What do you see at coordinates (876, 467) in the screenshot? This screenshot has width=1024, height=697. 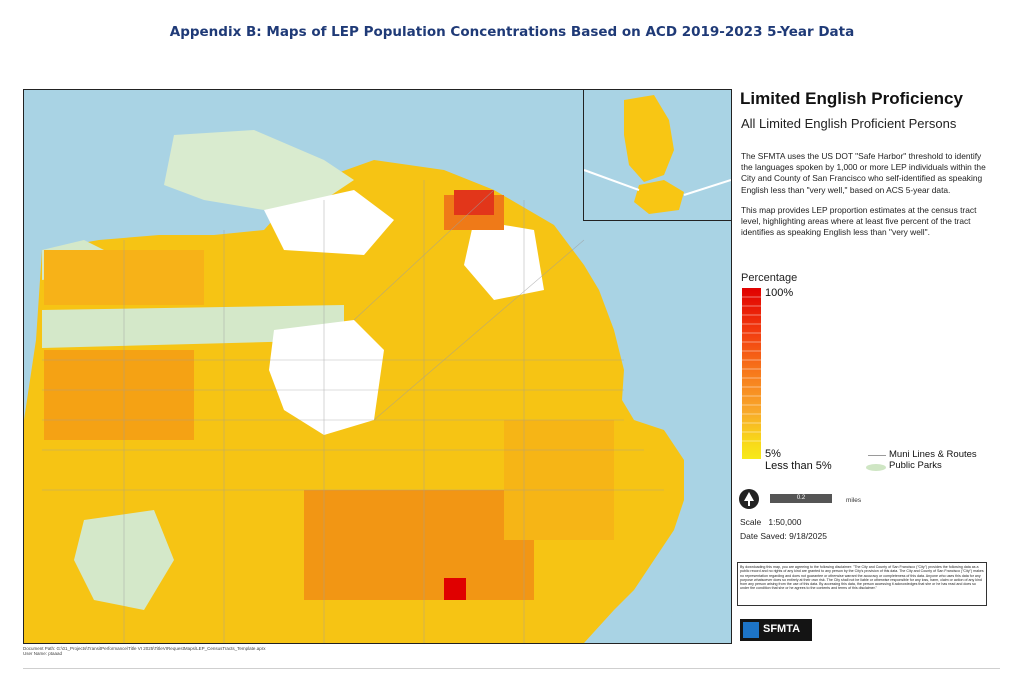 I see `park-swatch` at bounding box center [876, 467].